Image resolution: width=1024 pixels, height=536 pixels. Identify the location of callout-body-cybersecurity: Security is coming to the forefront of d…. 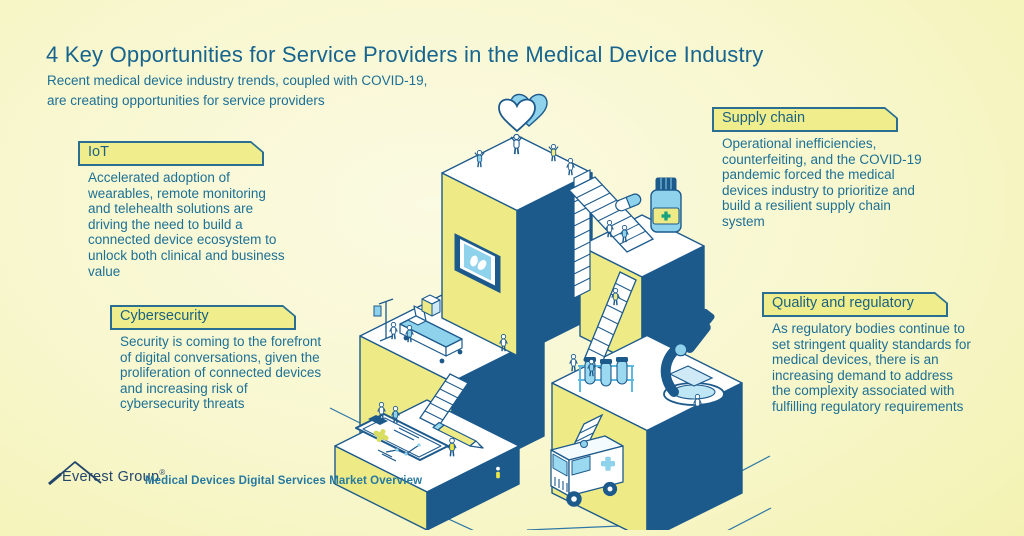
(221, 373).